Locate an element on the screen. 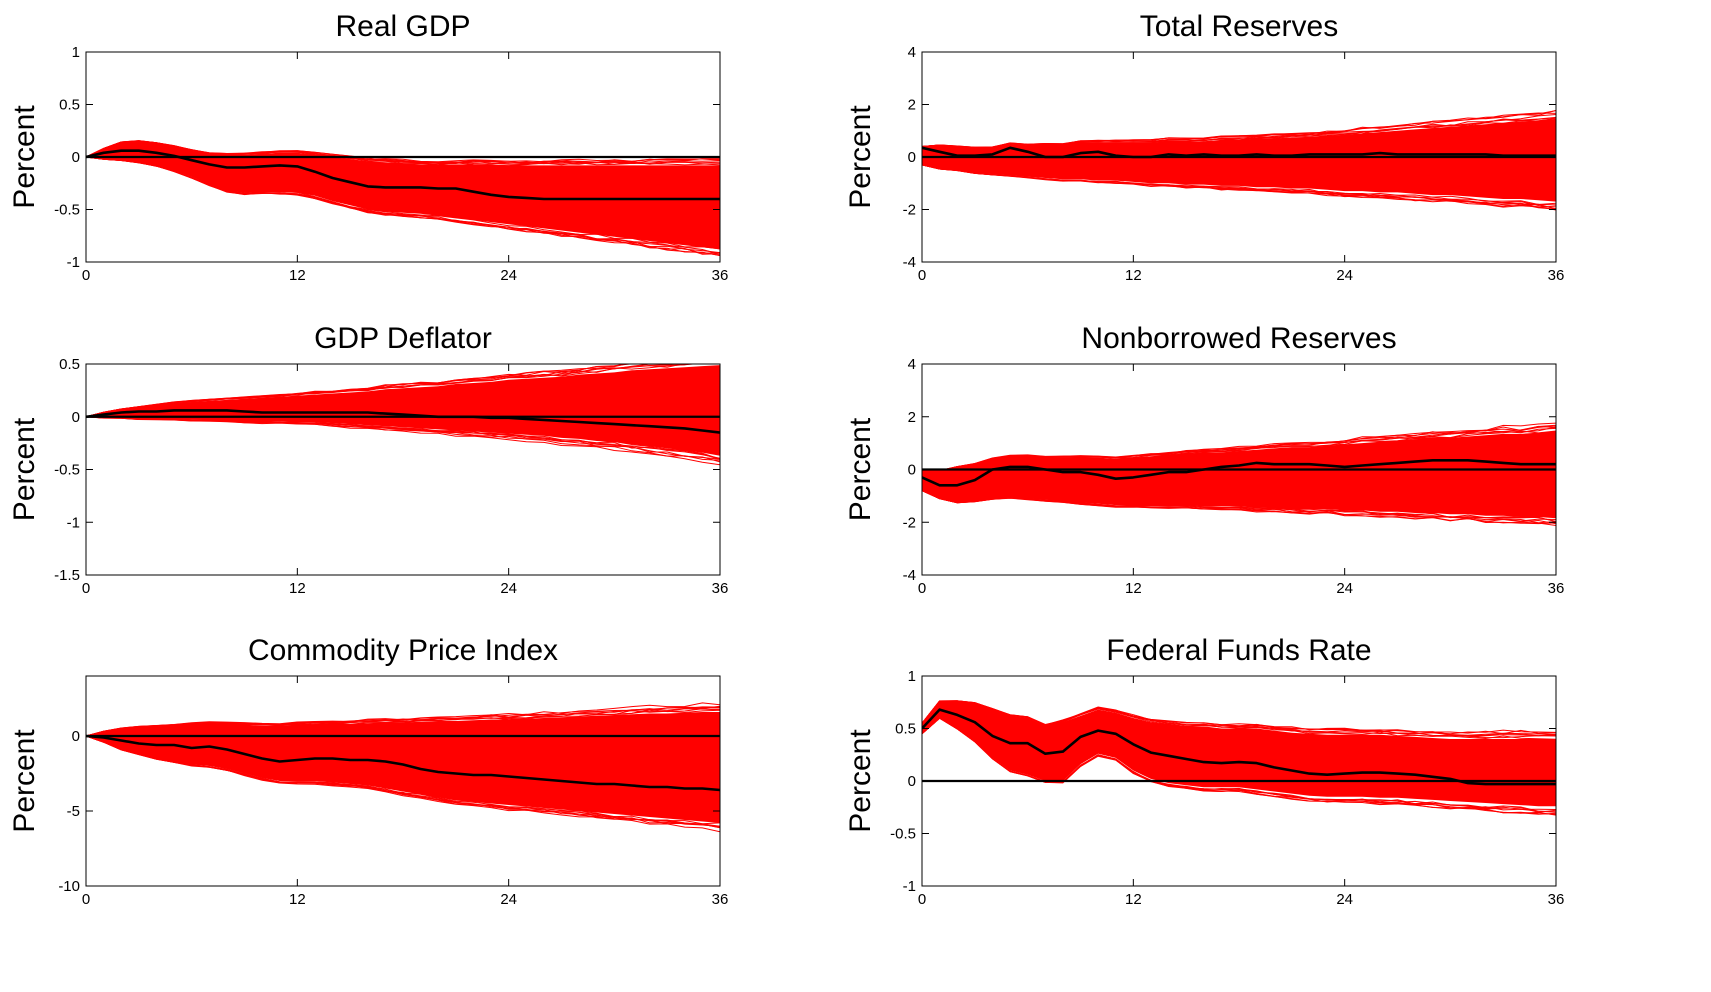 The width and height of the screenshot is (1711, 992). y-tick-label: -5 is located at coordinates (73, 811).